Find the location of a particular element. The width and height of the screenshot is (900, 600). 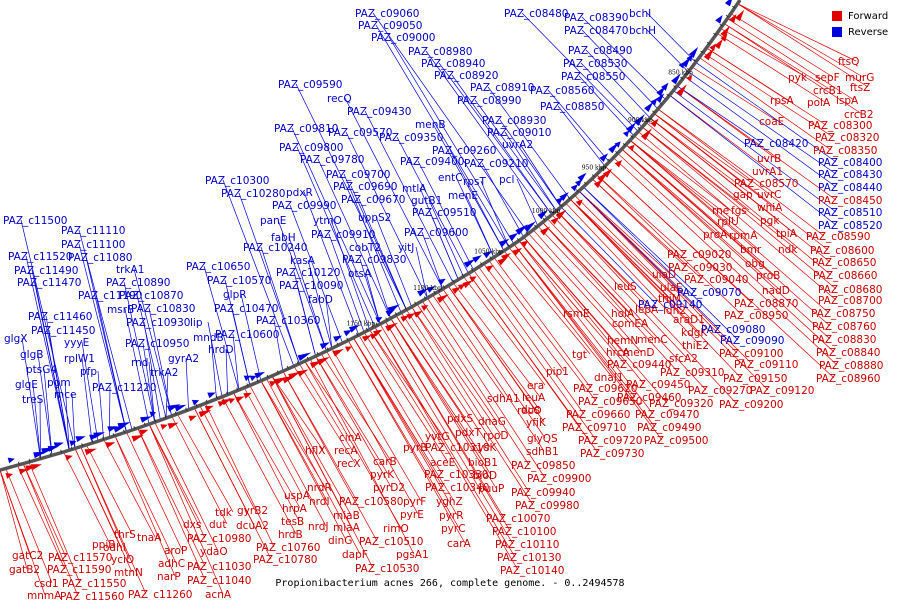

gene-label: PAZ_c11100 is located at coordinates (93, 245).